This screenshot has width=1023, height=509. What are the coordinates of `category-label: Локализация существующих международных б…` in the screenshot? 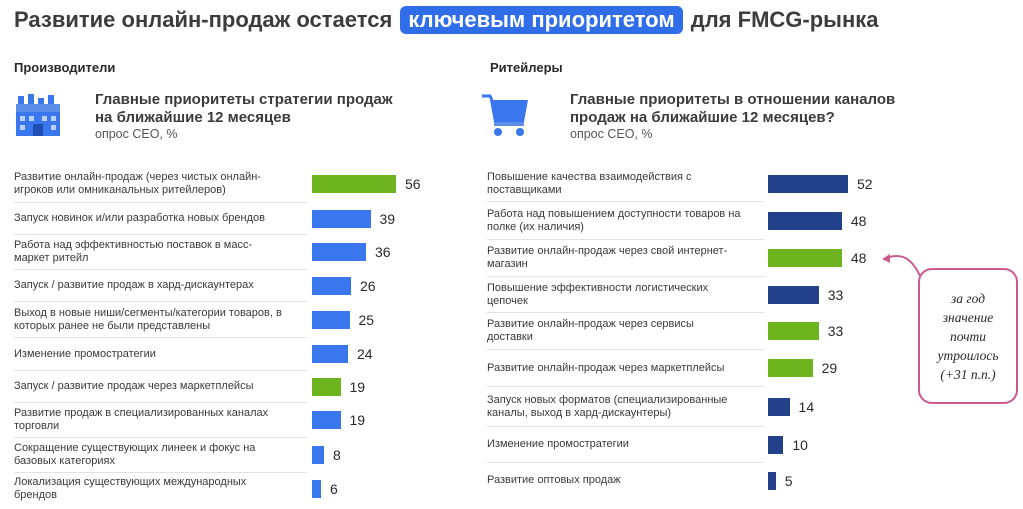 It's located at (130, 488).